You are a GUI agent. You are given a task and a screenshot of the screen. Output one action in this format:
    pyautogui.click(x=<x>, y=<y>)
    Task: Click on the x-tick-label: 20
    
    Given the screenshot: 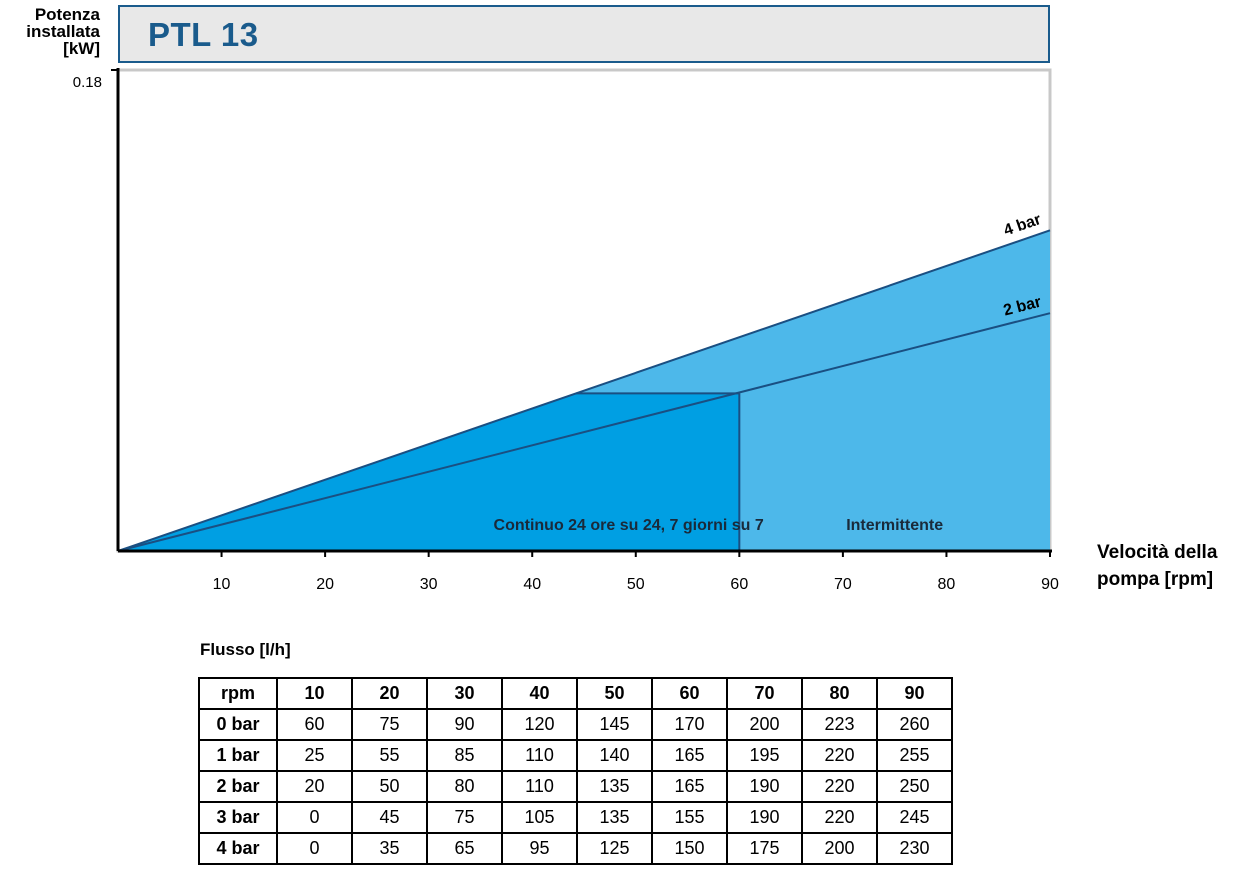 What is the action you would take?
    pyautogui.click(x=325, y=584)
    